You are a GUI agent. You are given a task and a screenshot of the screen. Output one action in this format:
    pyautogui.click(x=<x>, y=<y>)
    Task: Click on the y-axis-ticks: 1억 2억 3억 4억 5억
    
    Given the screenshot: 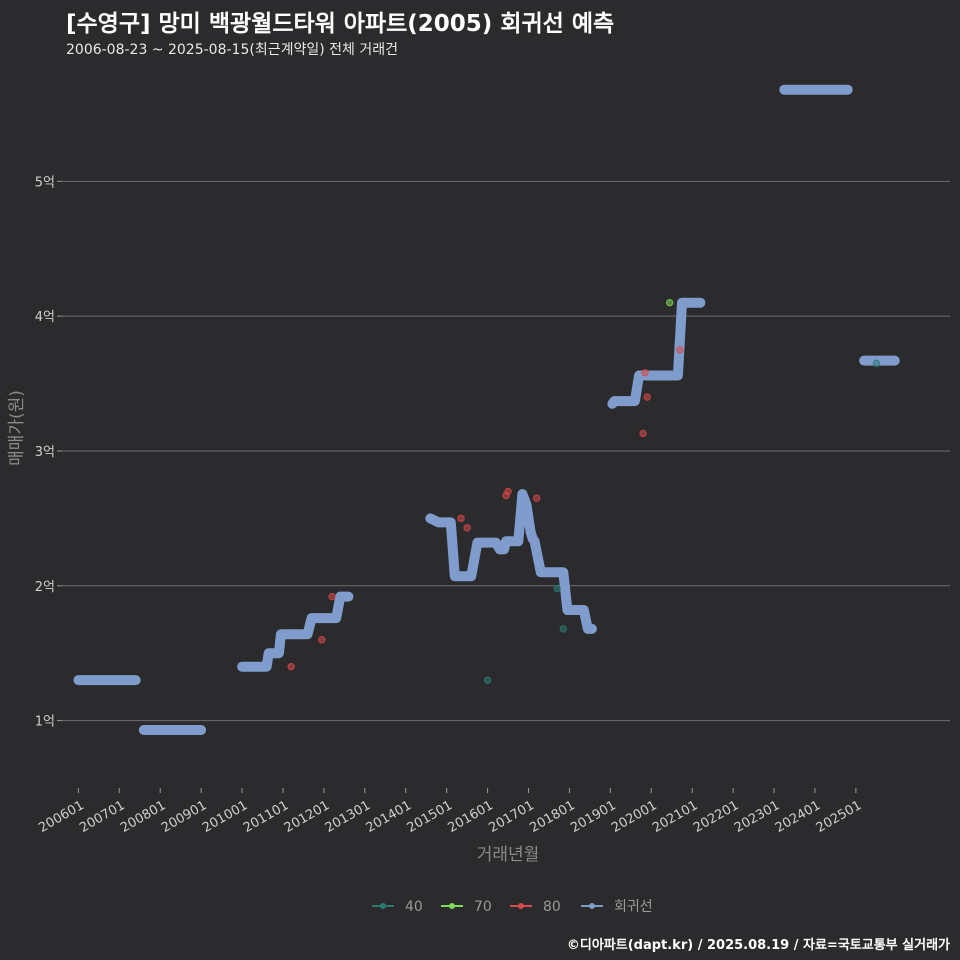 What is the action you would take?
    pyautogui.click(x=48, y=452)
    